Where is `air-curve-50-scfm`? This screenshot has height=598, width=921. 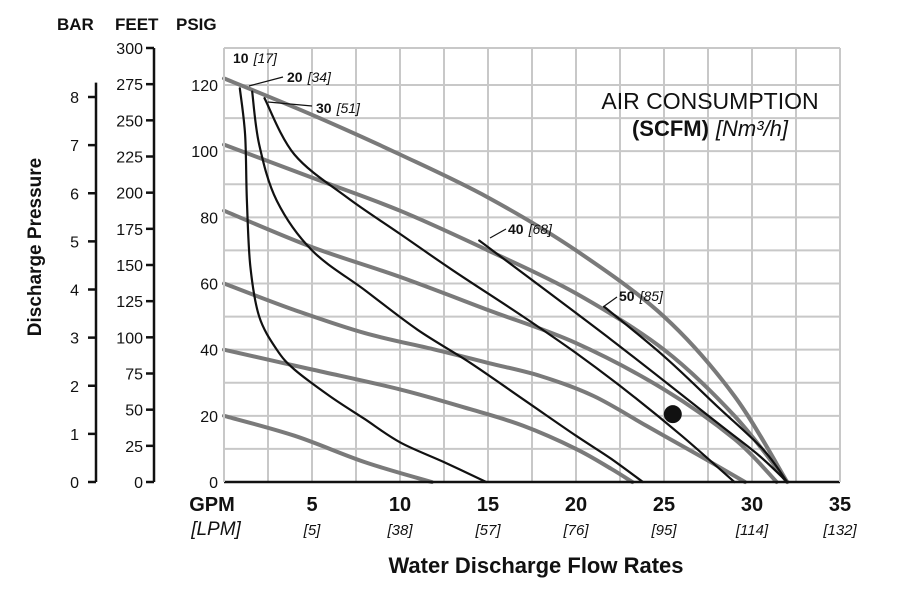 air-curve-50-scfm is located at coordinates (696, 394).